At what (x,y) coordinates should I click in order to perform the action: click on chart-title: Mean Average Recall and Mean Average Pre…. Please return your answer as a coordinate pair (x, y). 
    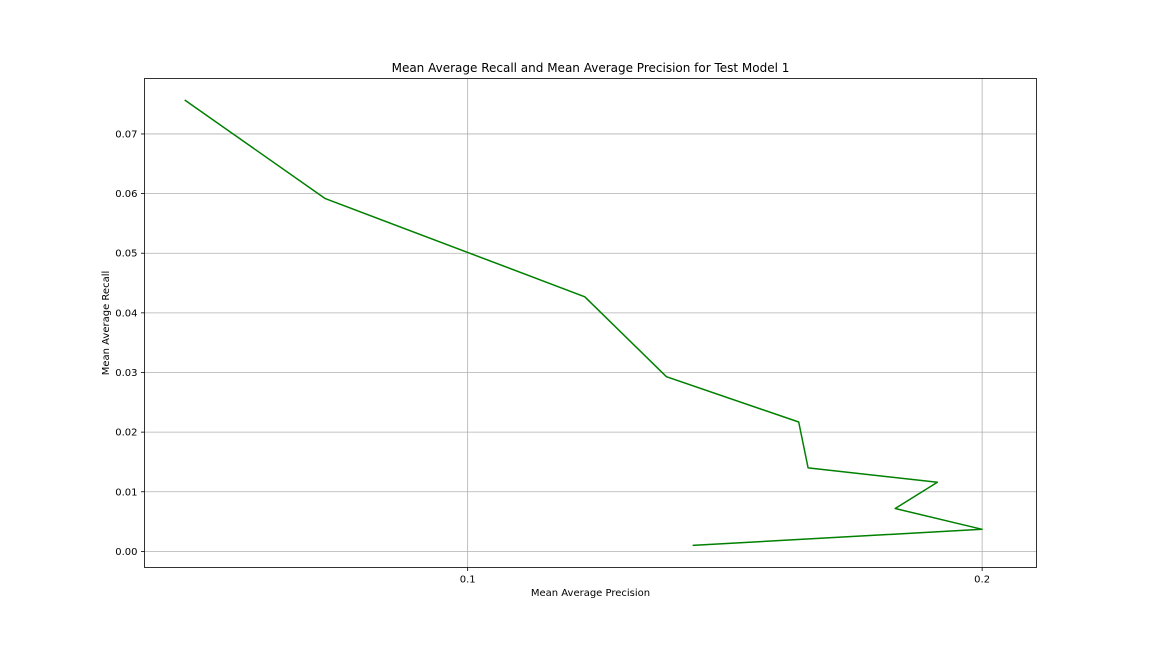
    Looking at the image, I should click on (591, 68).